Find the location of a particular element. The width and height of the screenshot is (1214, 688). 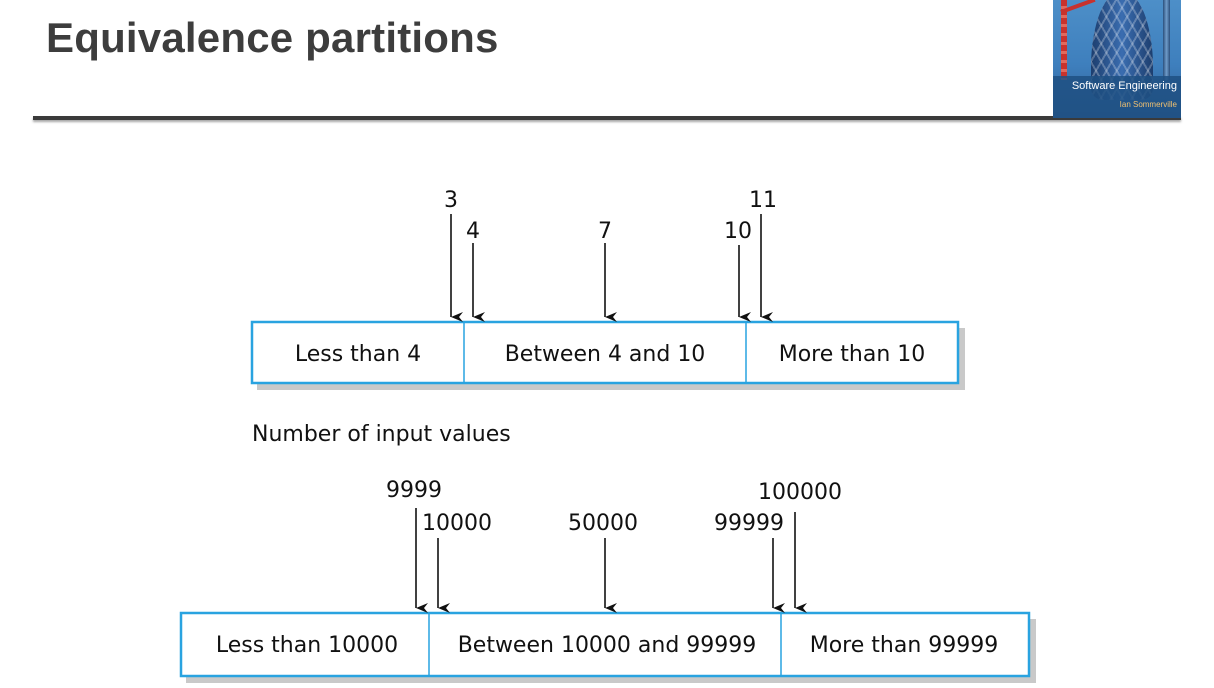

top-partition-box is located at coordinates (605, 352).